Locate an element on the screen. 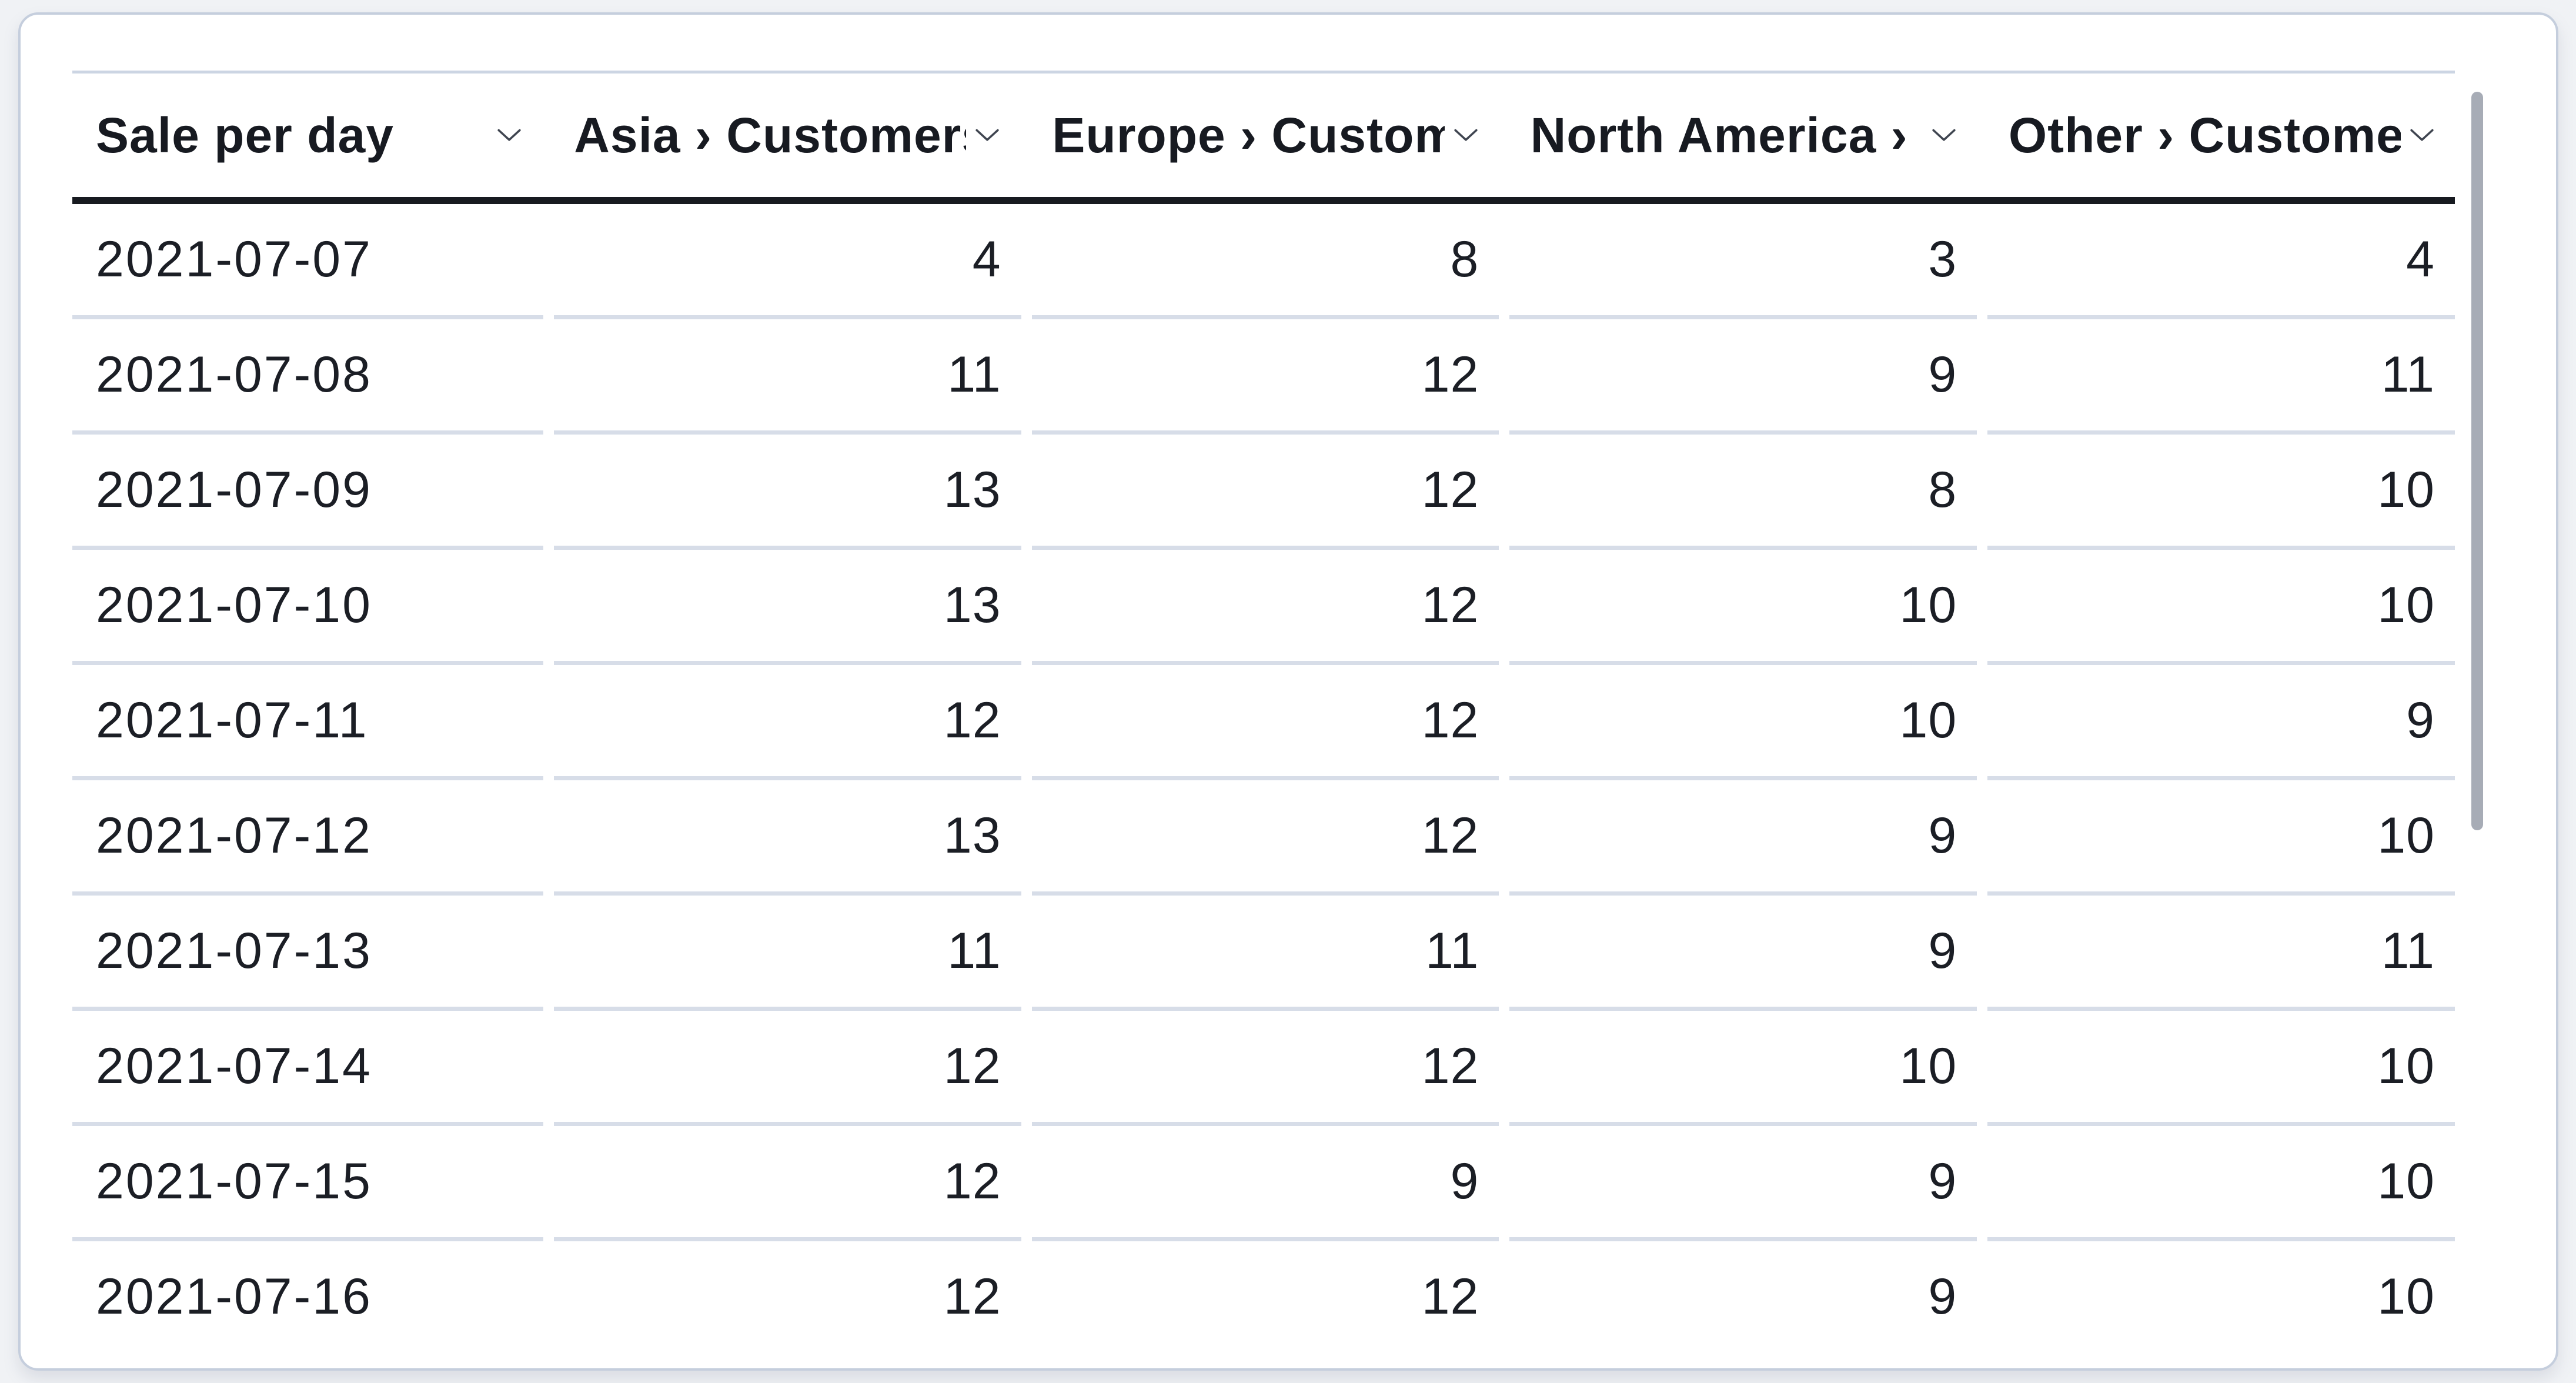  table-row: 2021-07-07 4 8 3 4 is located at coordinates (1263, 261).